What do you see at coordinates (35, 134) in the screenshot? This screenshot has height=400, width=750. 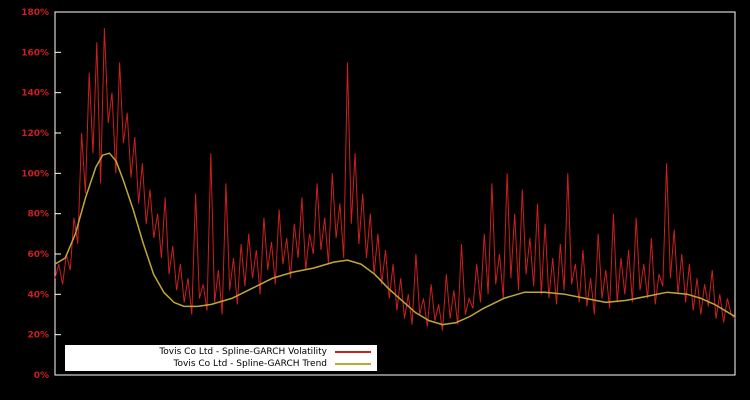 I see `y-tick-label: 120%` at bounding box center [35, 134].